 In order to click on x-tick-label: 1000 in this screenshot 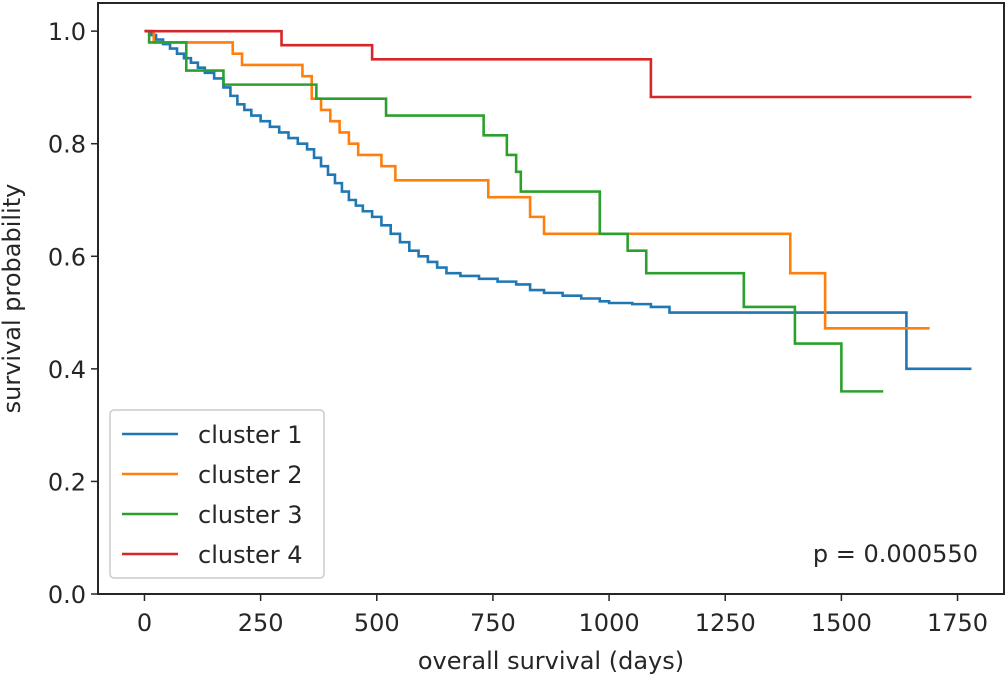, I will do `click(609, 623)`.